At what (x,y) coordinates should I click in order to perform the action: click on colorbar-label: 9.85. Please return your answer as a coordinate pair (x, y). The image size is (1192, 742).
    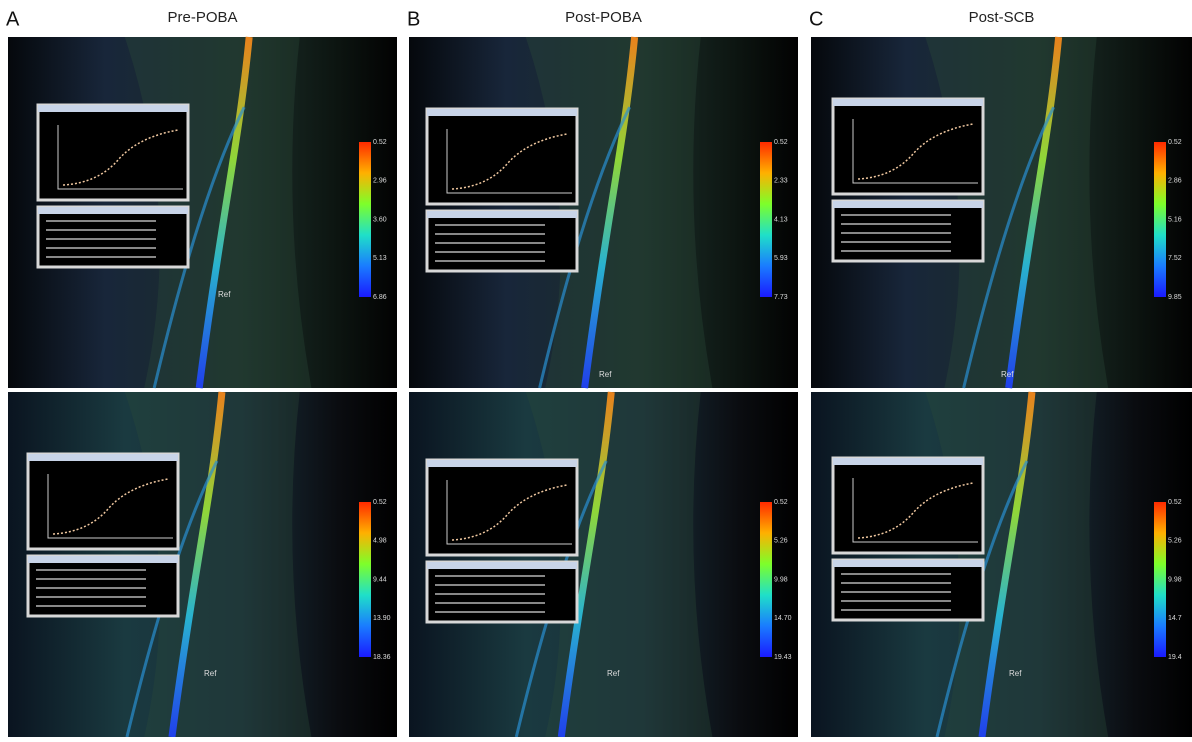
    Looking at the image, I should click on (1175, 297).